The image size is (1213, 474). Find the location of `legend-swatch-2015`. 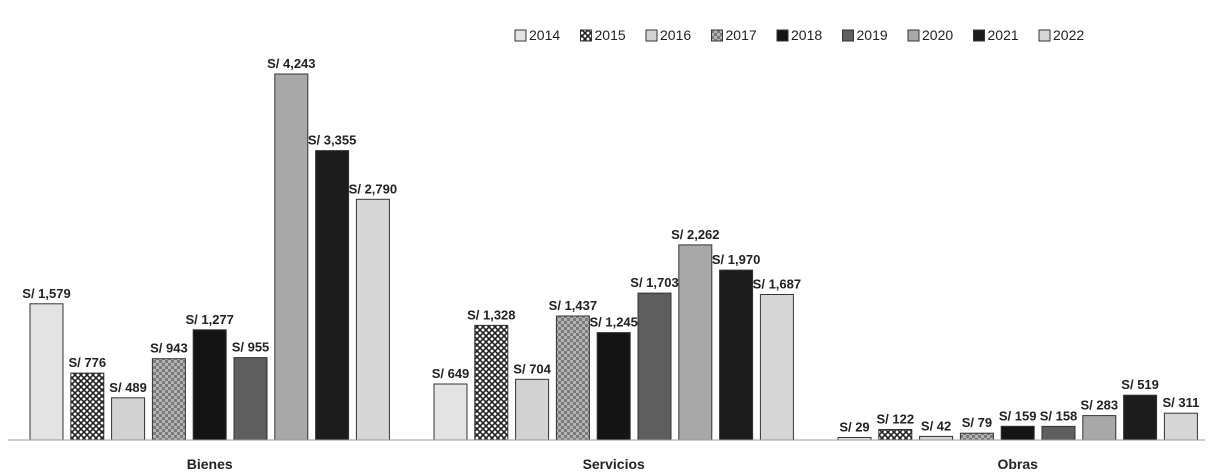

legend-swatch-2015 is located at coordinates (586, 35).